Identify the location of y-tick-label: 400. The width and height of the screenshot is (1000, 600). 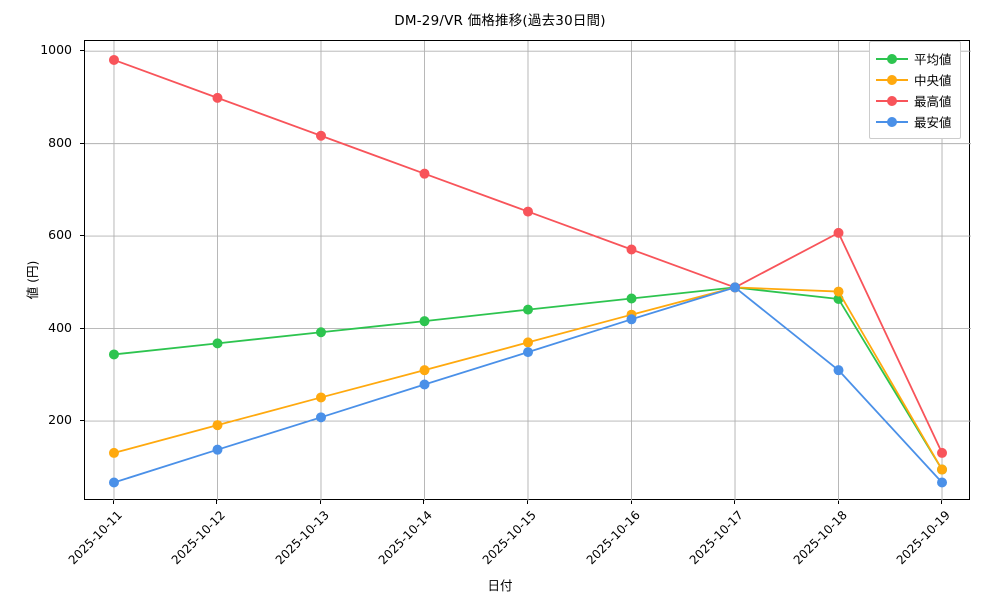
(60, 327).